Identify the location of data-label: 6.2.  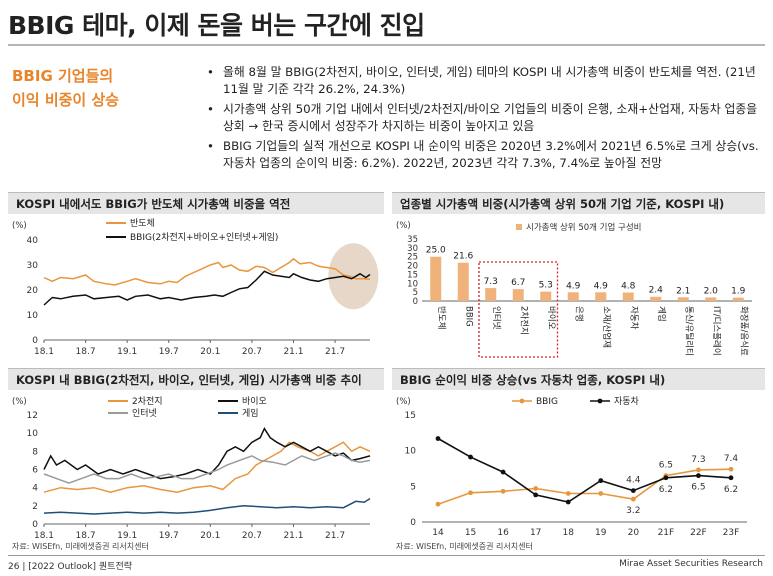
(666, 490).